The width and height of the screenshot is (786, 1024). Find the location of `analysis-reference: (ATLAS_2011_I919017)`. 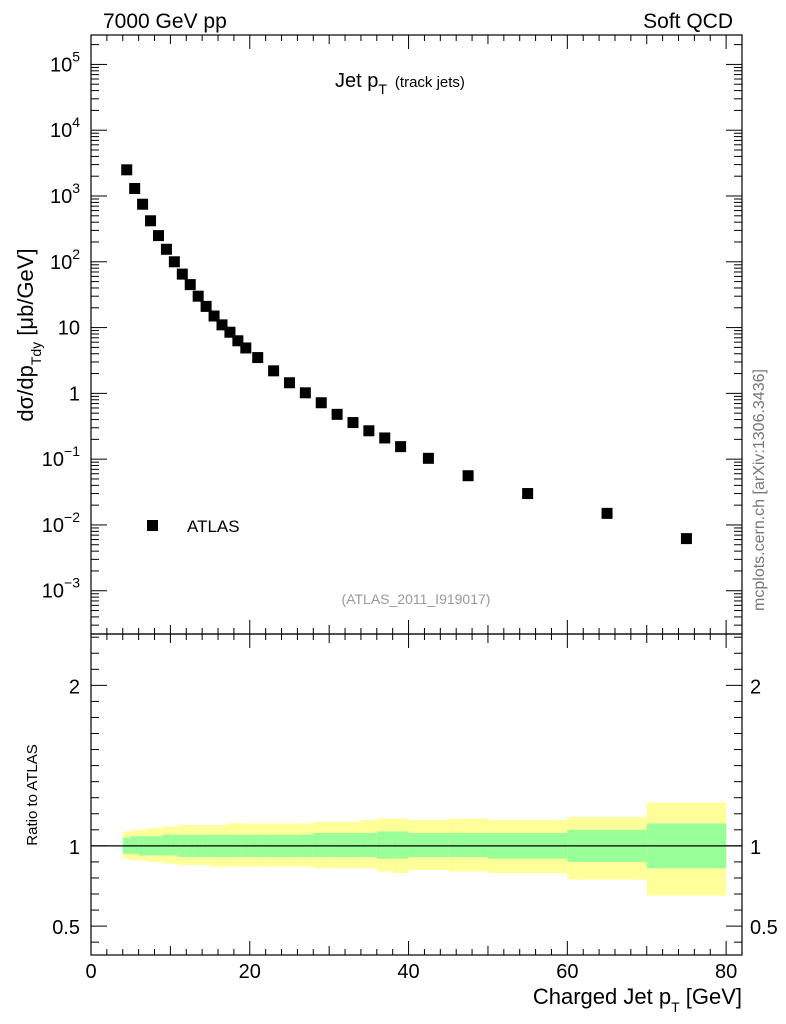

analysis-reference: (ATLAS_2011_I919017) is located at coordinates (416, 599).